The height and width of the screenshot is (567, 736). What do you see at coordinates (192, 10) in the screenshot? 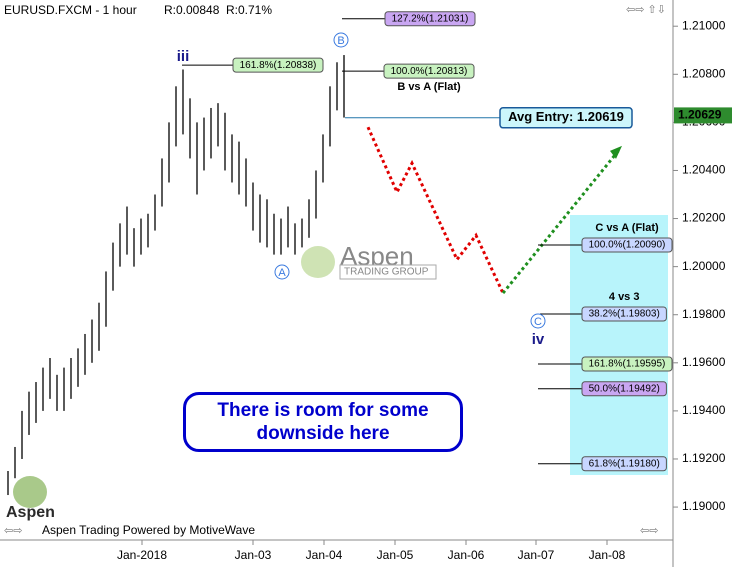
I see `stat: R:0.00848` at bounding box center [192, 10].